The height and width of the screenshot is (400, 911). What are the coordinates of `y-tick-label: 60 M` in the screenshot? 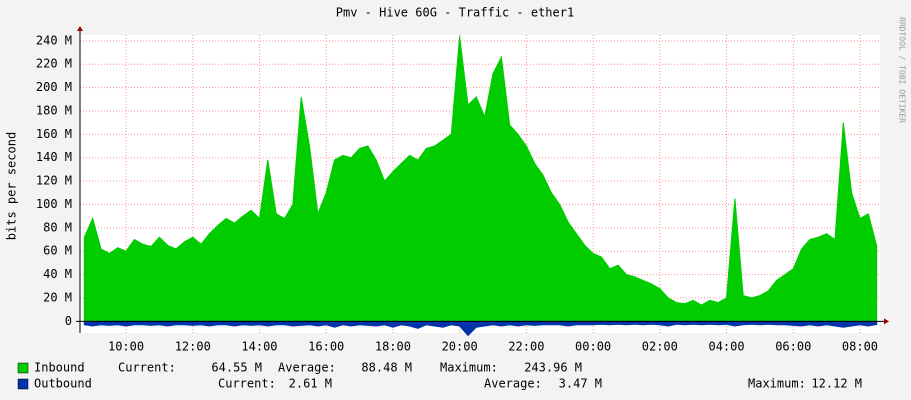 It's located at (57, 251).